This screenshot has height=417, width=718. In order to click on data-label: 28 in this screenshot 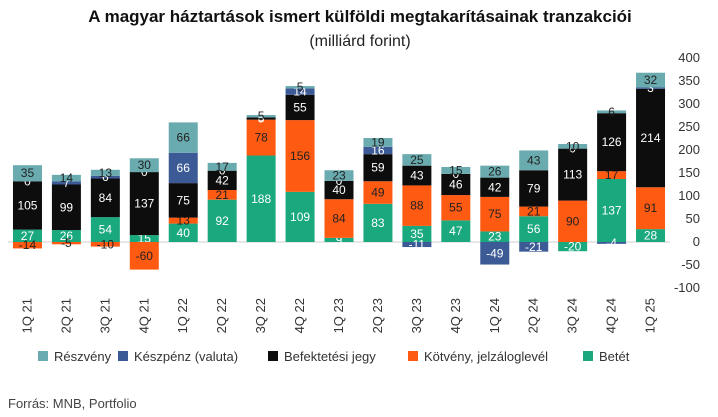, I will do `click(651, 236)`.